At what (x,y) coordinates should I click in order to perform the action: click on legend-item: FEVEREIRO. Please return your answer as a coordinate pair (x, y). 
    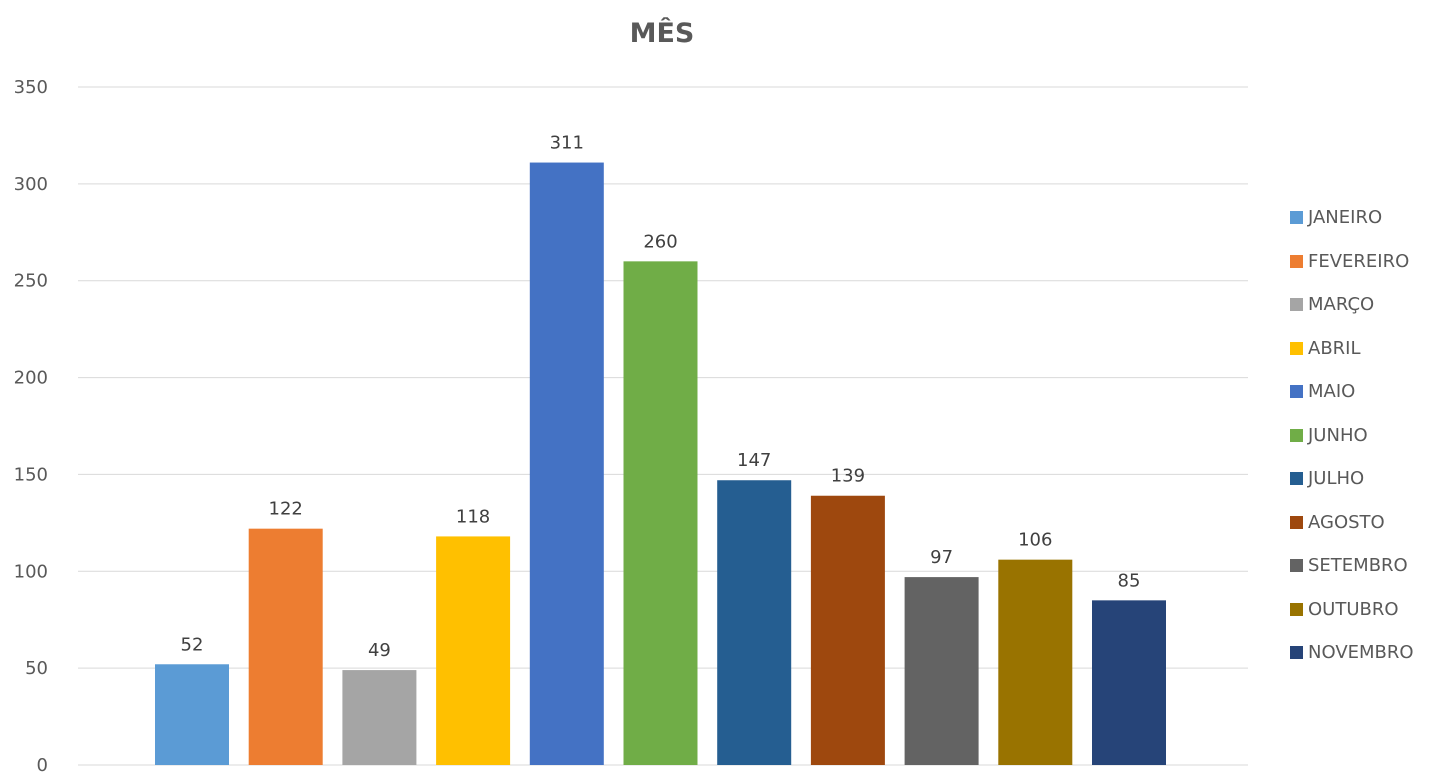
    Looking at the image, I should click on (1360, 262).